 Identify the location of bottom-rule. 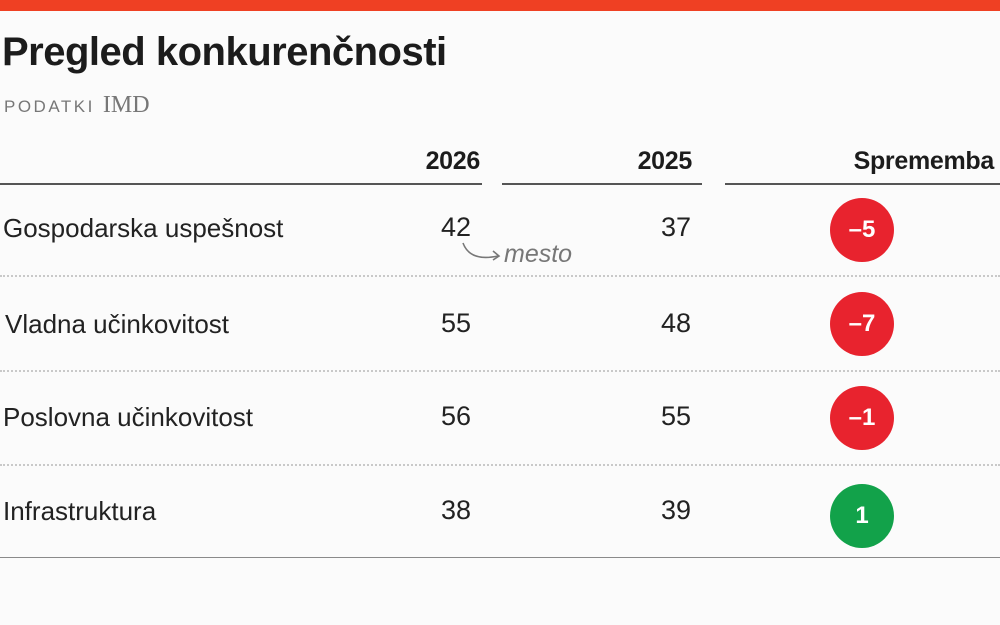
(500, 557).